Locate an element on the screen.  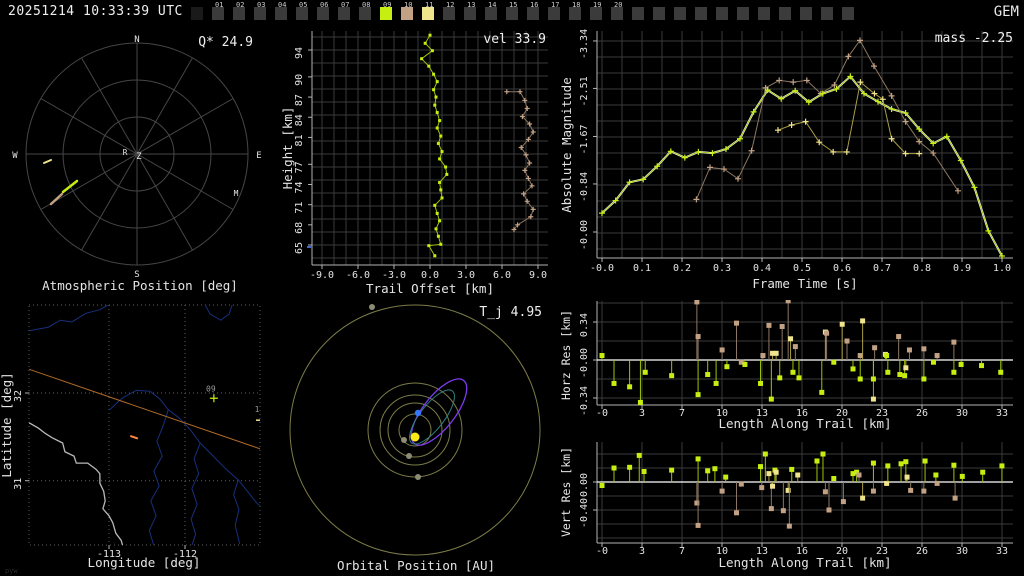
station-box-x25 is located at coordinates (722, 13).